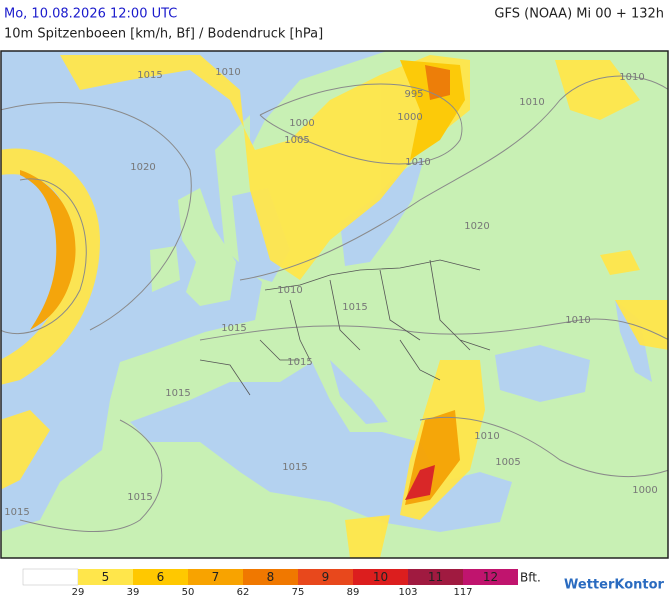  Describe the element at coordinates (353, 592) in the screenshot. I see `legend-threshold: 89` at that location.